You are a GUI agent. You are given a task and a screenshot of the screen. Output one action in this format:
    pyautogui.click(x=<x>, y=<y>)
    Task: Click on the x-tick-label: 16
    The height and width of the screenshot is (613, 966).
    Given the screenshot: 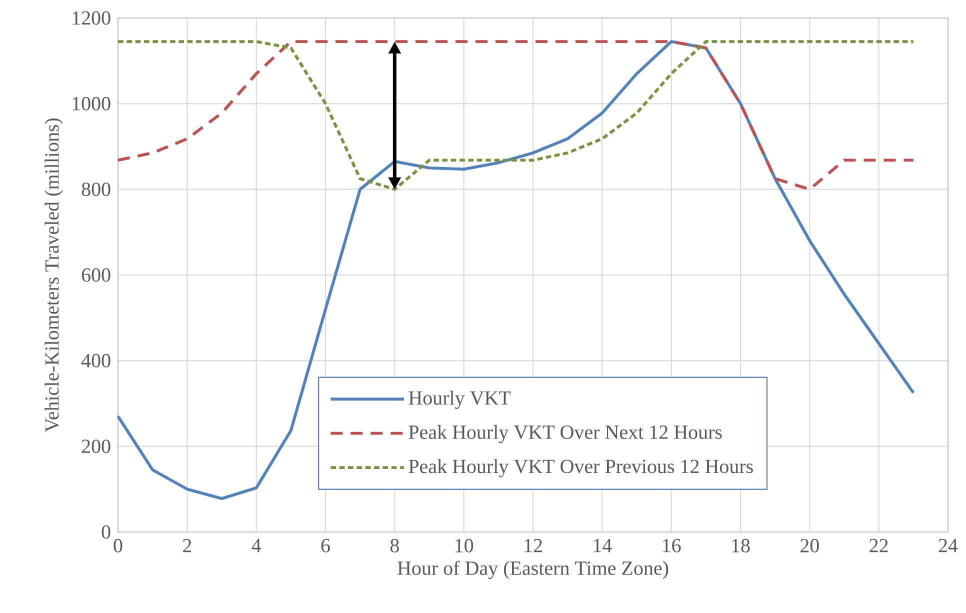 What is the action you would take?
    pyautogui.click(x=672, y=545)
    